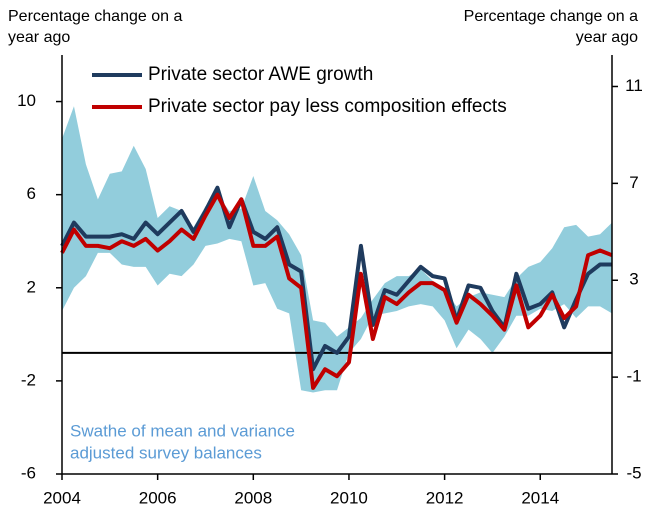  I want to click on y-tick-label: -2, so click(28, 379).